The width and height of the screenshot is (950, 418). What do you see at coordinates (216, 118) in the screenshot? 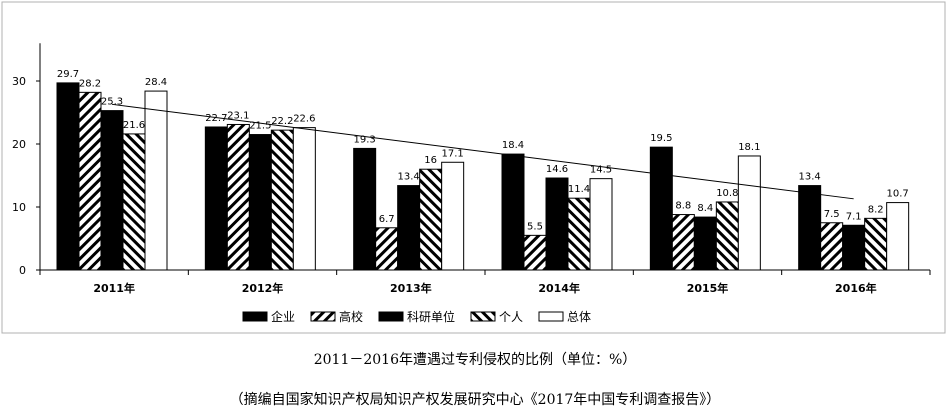
I see `data-label: 22.7` at bounding box center [216, 118].